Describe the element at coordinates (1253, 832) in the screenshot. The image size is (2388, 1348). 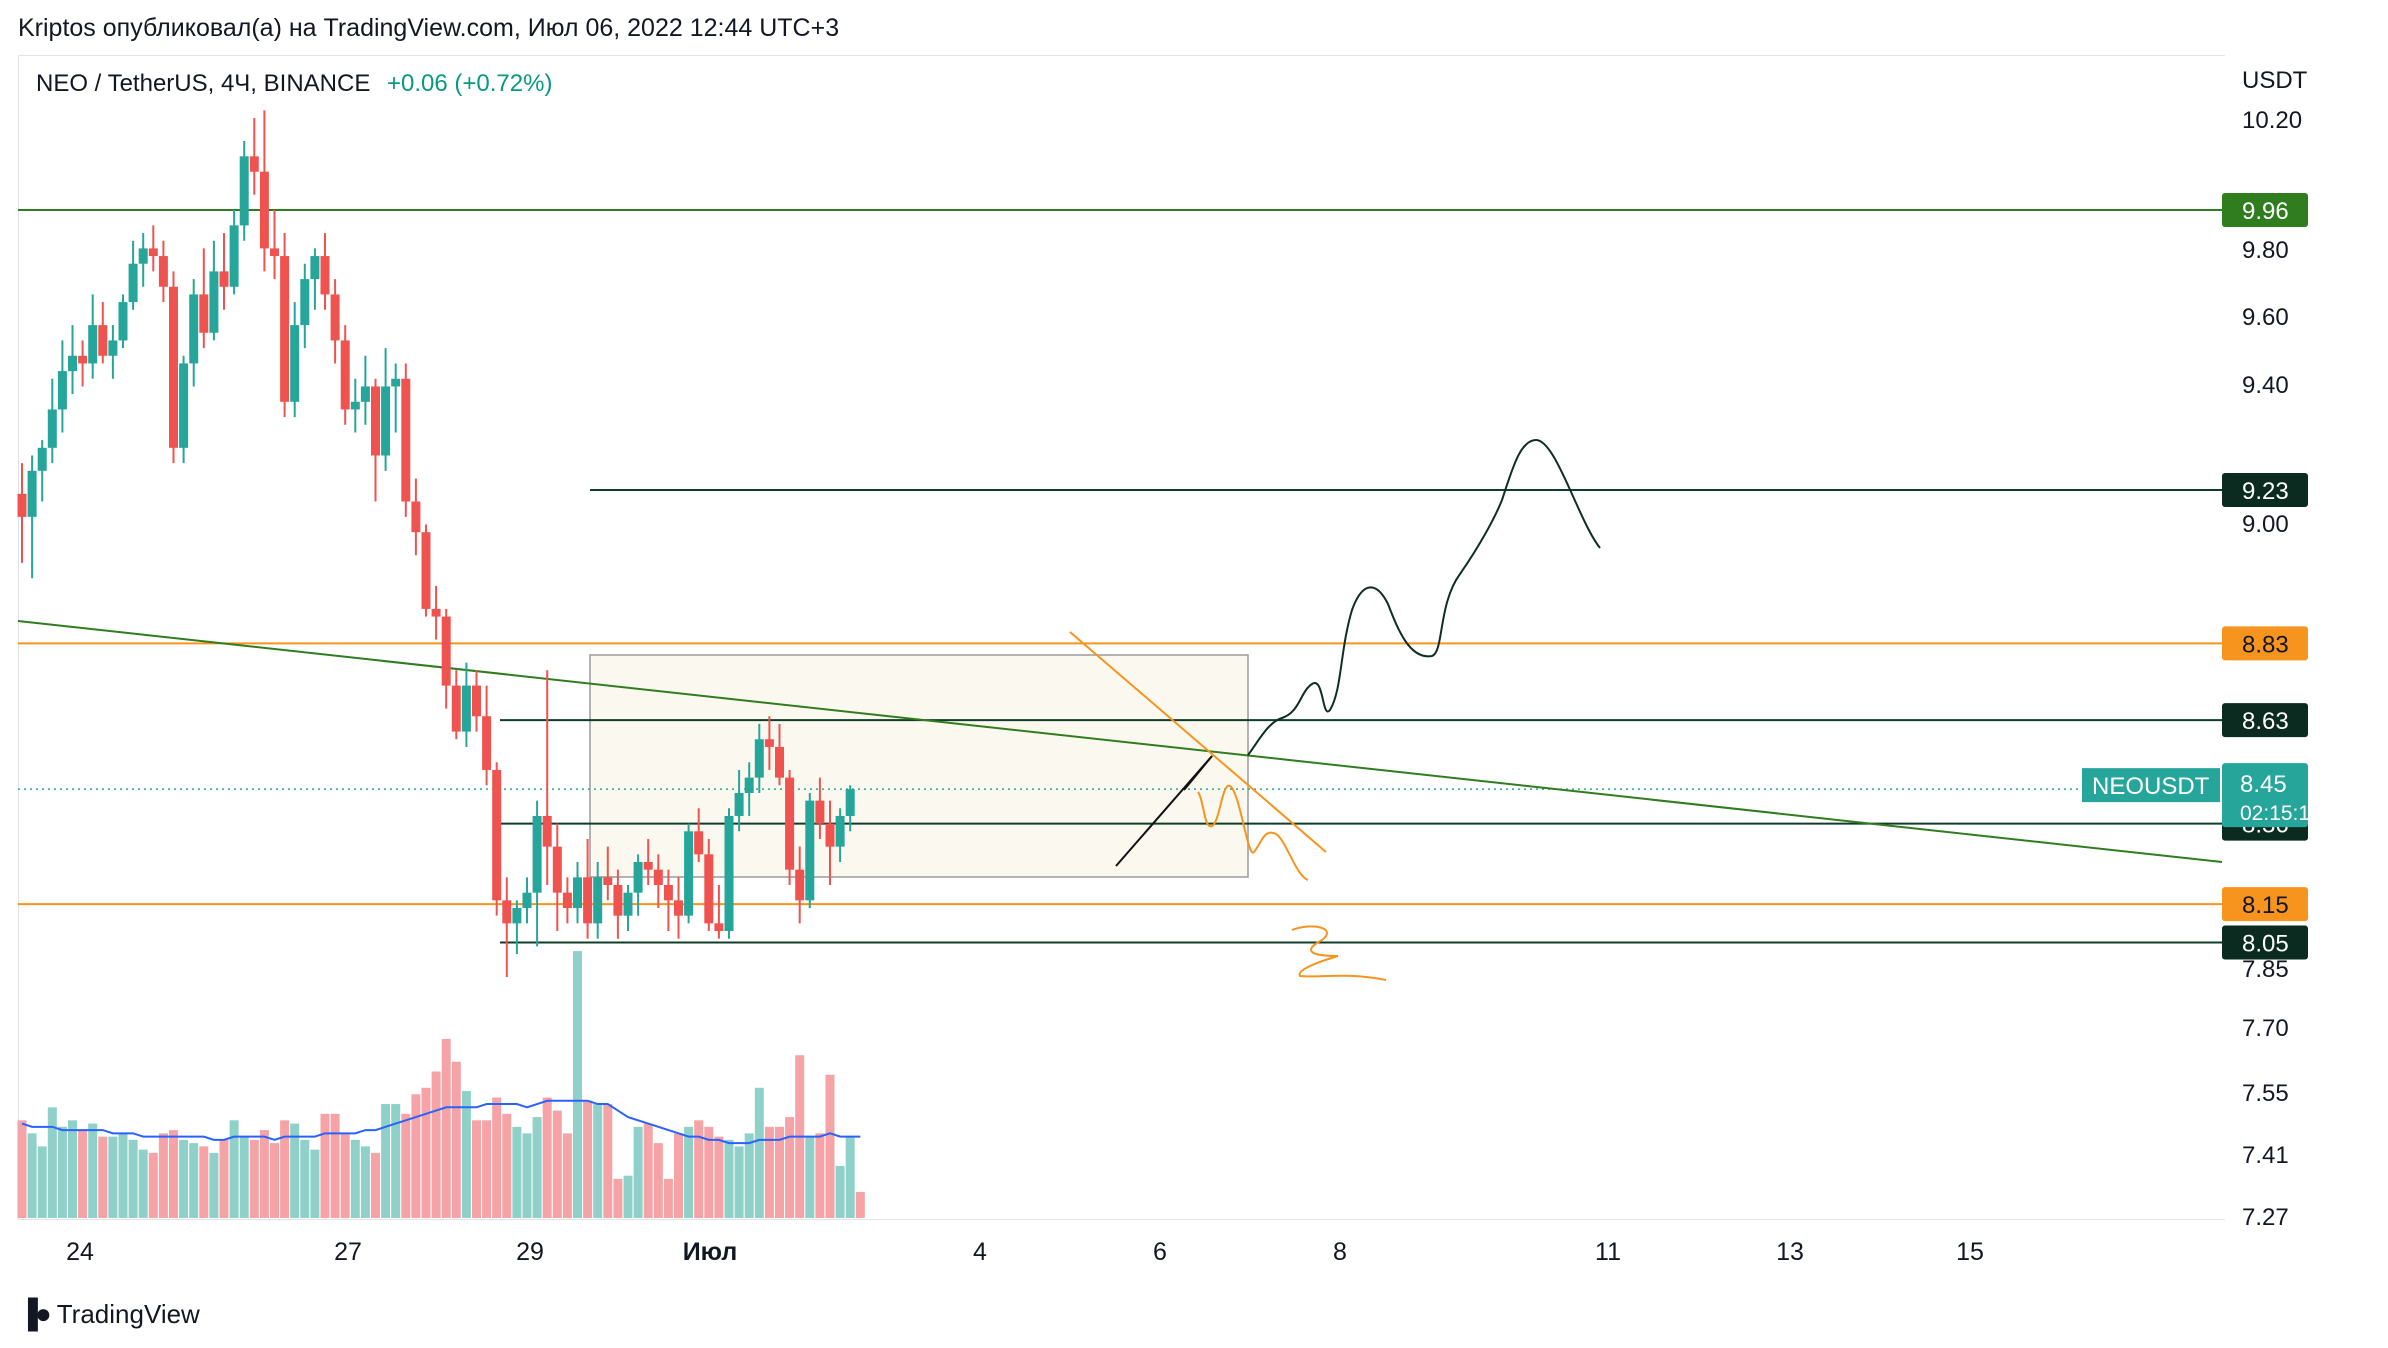
I see `orange-zigzag` at that location.